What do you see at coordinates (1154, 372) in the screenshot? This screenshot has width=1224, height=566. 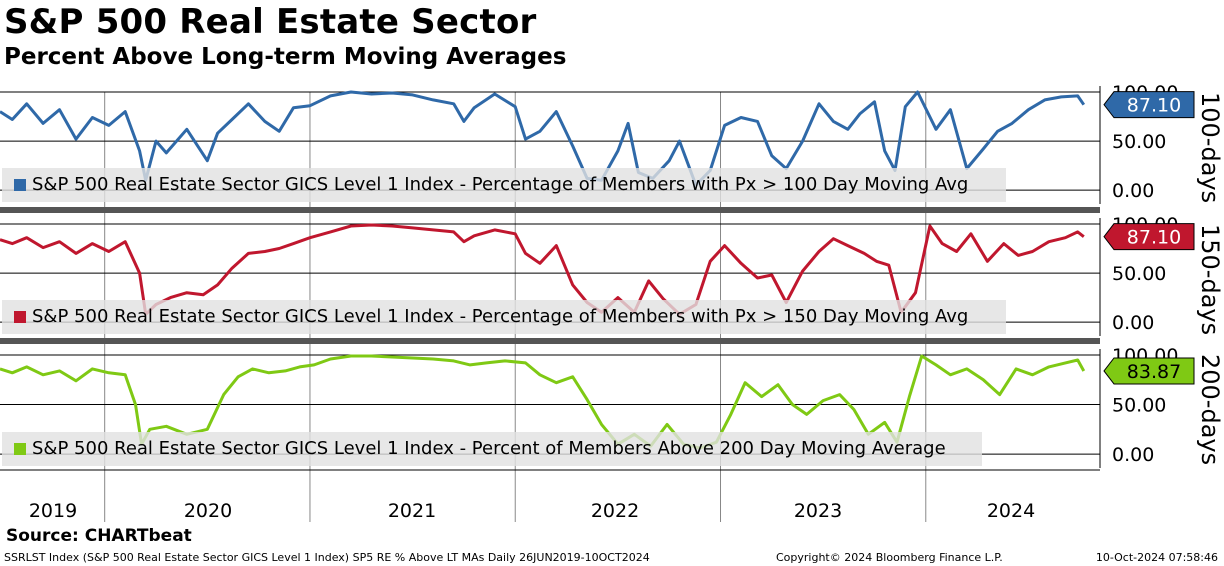 I see `last-value-label: 83.87` at bounding box center [1154, 372].